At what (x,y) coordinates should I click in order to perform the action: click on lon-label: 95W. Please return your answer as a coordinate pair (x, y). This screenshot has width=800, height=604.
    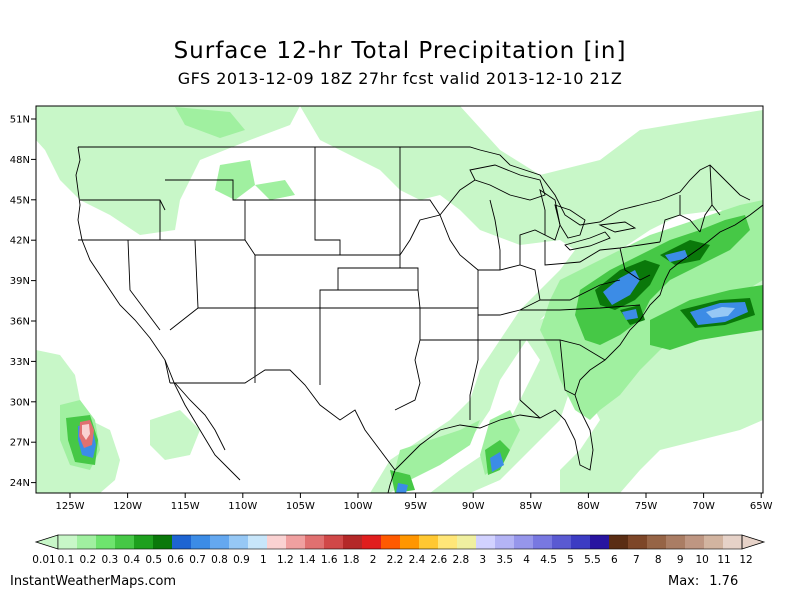
    Looking at the image, I should click on (415, 506).